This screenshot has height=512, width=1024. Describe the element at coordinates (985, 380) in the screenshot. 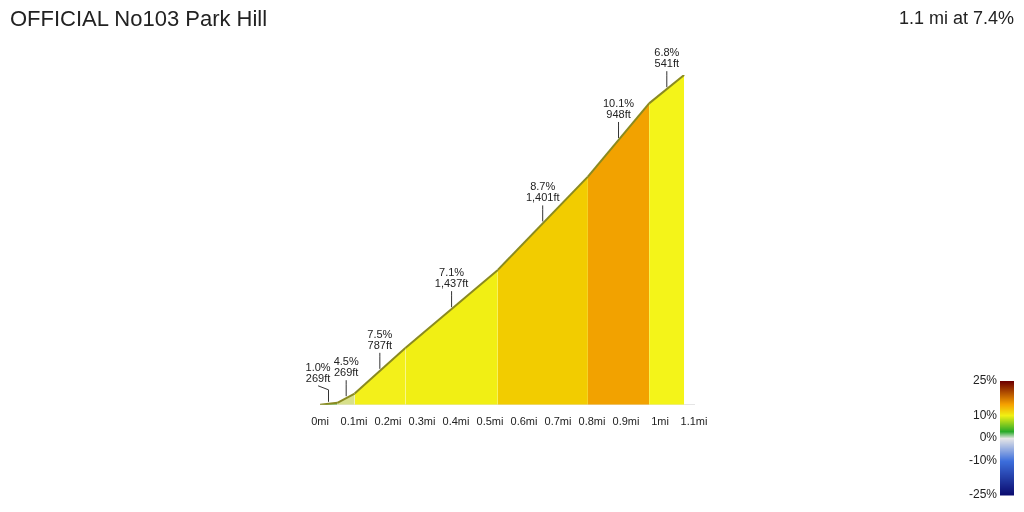

I see `color-bar-label: 25%` at that location.